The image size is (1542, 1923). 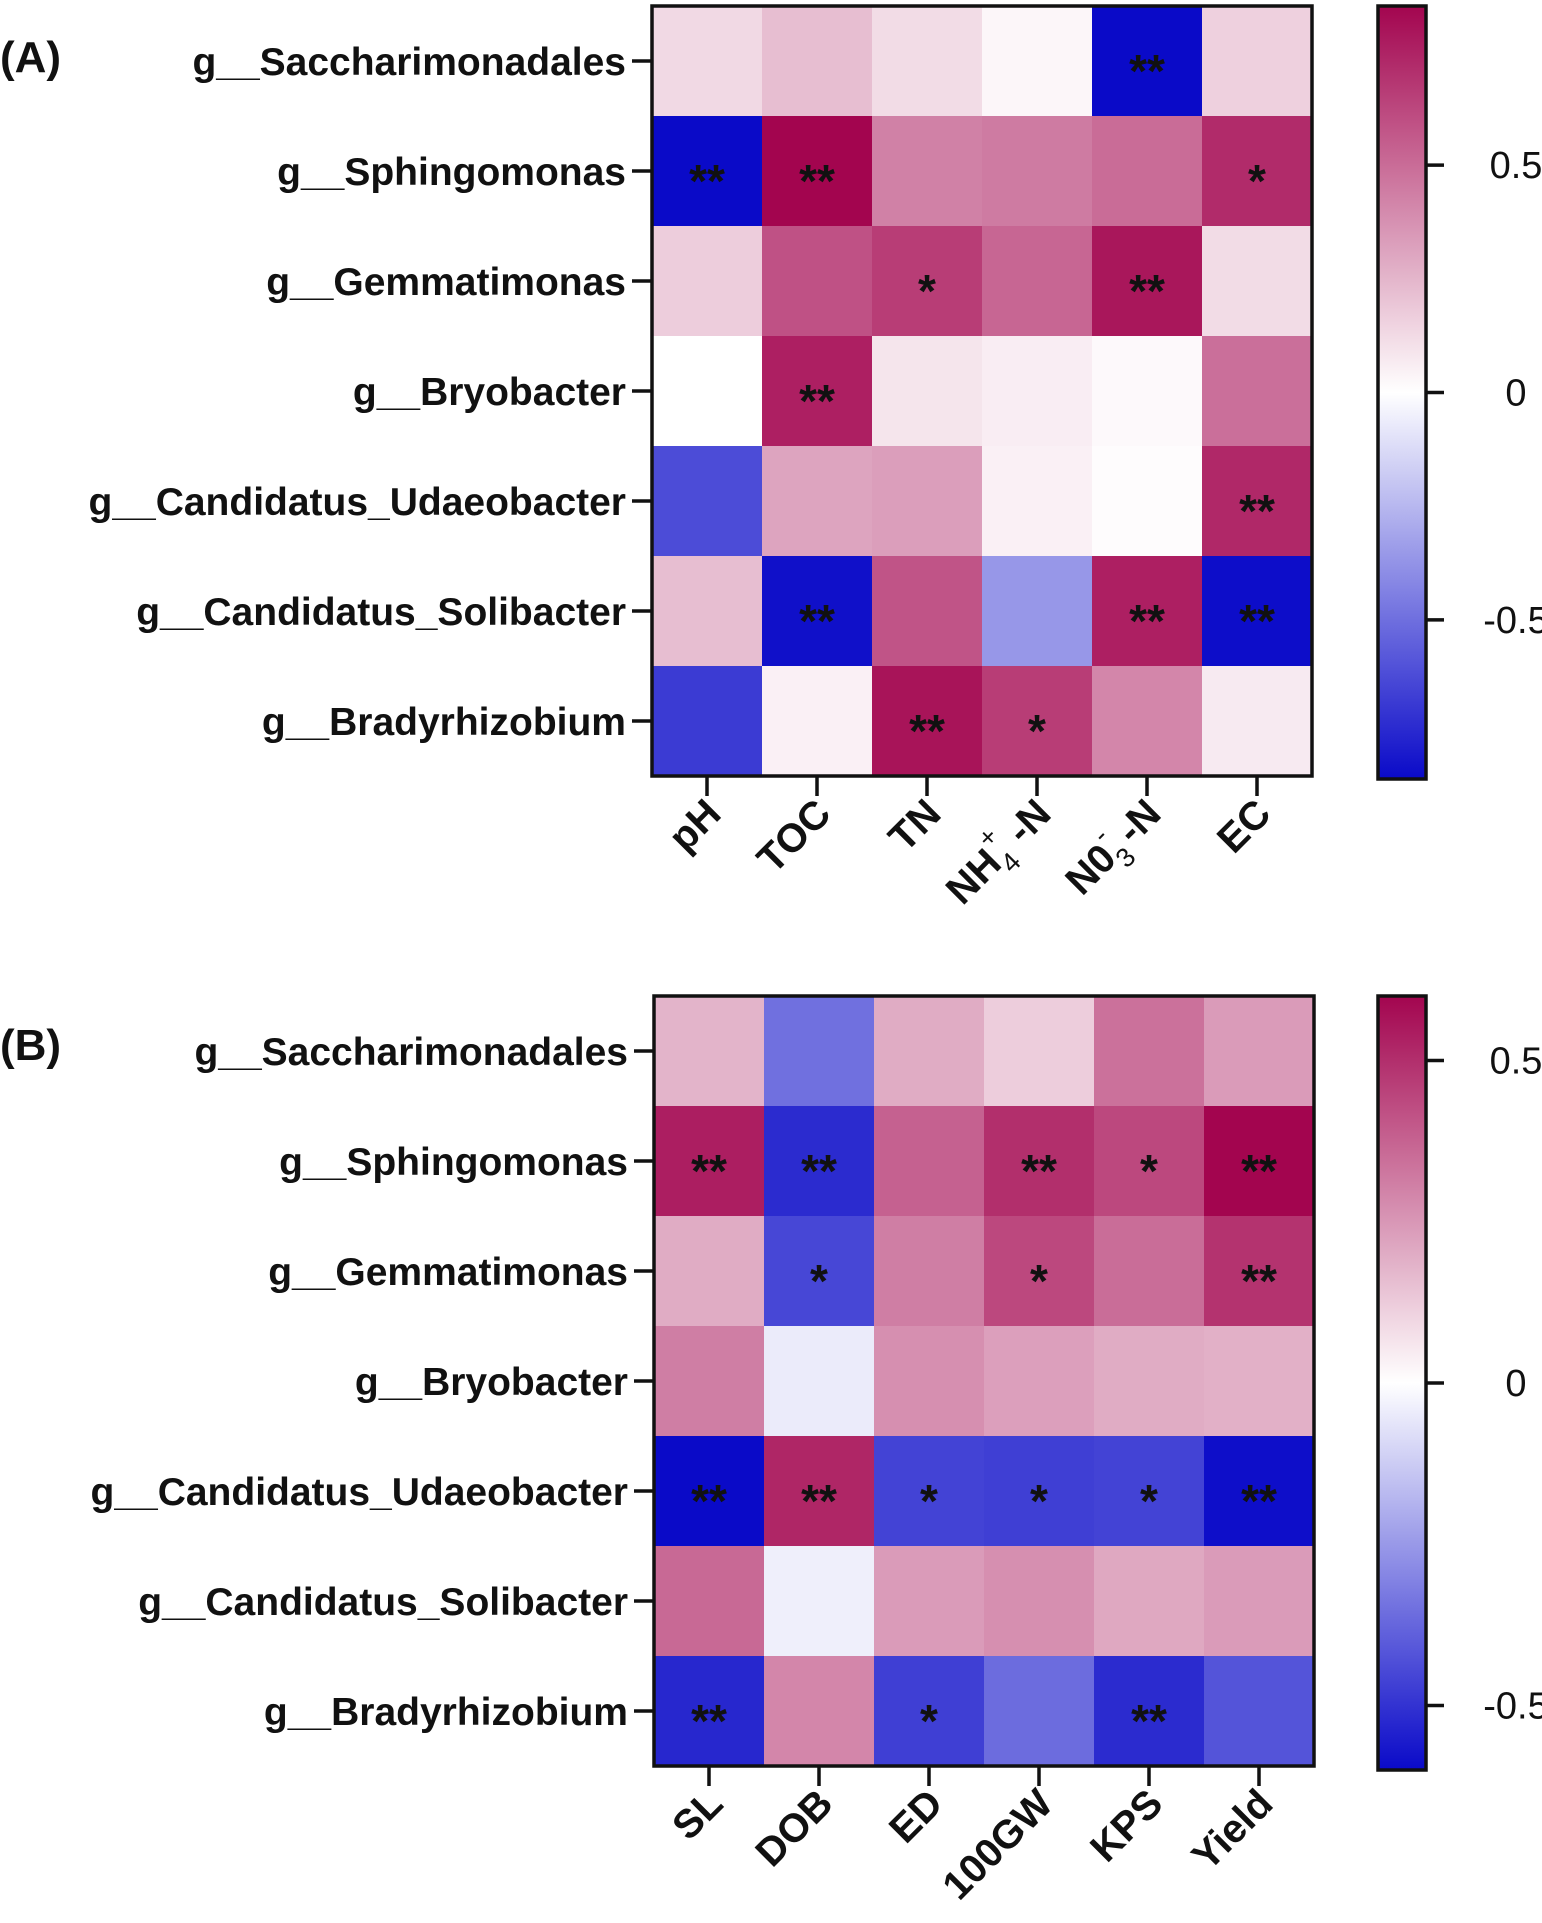 I want to click on column-label-main: TOC, so click(x=794, y=836).